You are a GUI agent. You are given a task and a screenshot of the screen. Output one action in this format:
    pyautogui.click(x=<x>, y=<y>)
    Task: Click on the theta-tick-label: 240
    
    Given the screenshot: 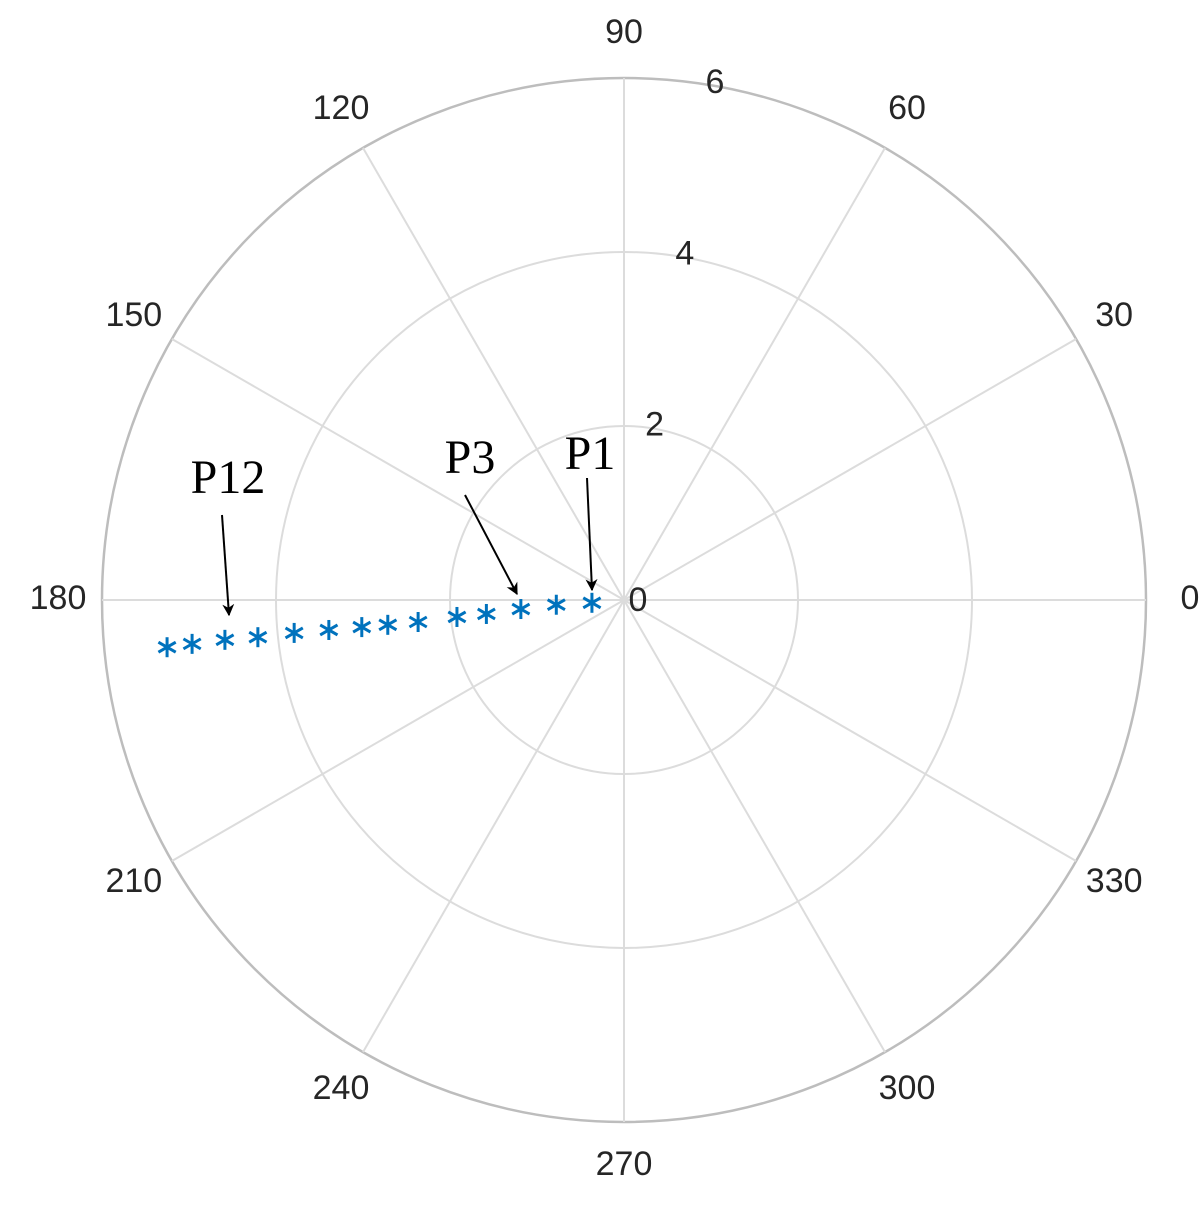 What is the action you would take?
    pyautogui.click(x=341, y=1088)
    